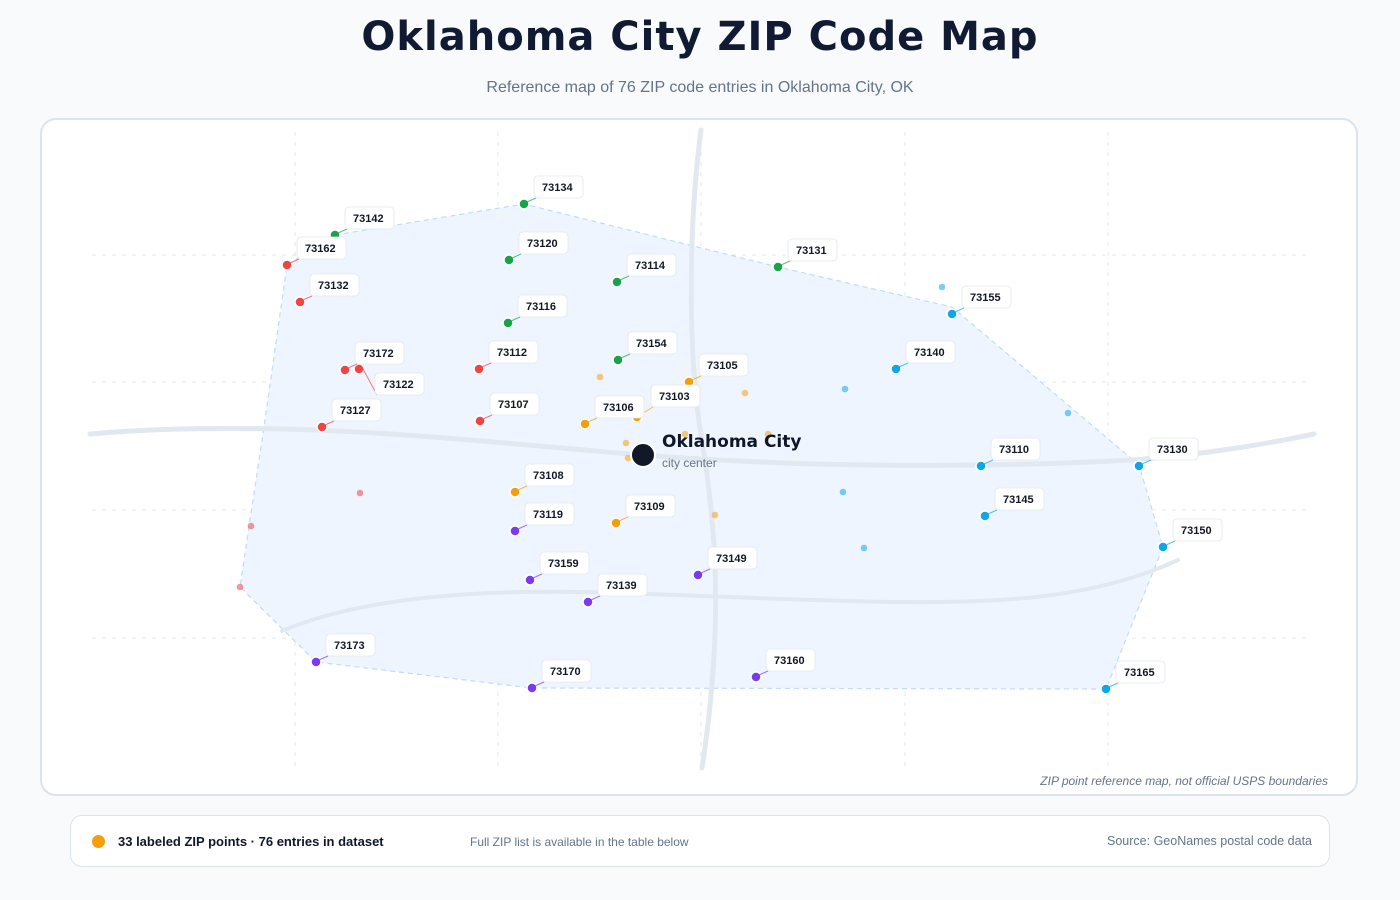 This screenshot has width=1400, height=900. Describe the element at coordinates (674, 397) in the screenshot. I see `zip-label-text: 73103` at that location.